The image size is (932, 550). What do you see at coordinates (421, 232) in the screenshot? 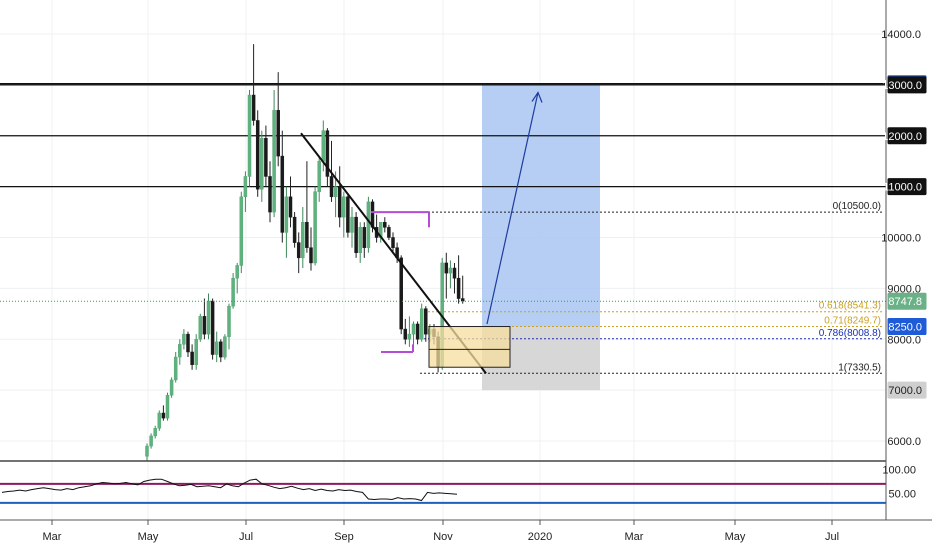
I see `trend-drawings` at bounding box center [421, 232].